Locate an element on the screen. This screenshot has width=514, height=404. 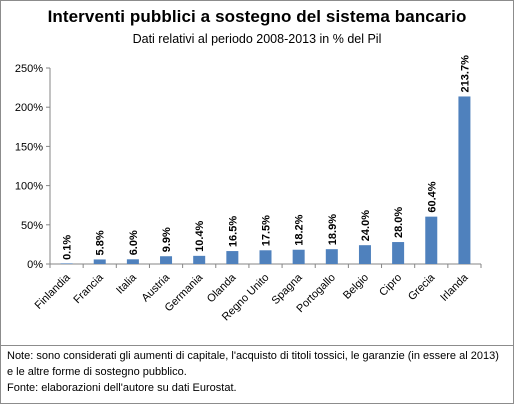
data-label: 6.0% is located at coordinates (134, 242).